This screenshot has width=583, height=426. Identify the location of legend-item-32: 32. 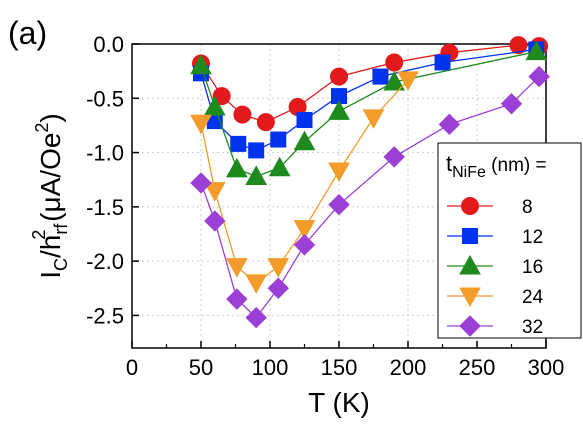
(495, 326).